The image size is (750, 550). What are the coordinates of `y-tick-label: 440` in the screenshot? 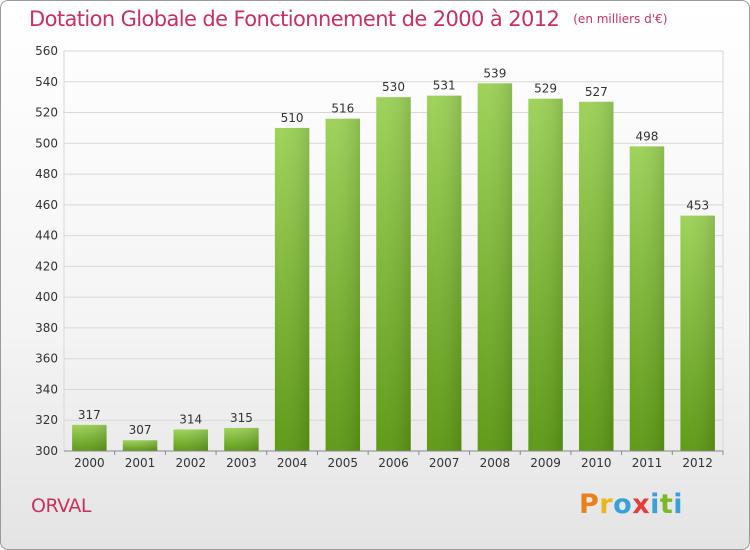 It's located at (46, 236).